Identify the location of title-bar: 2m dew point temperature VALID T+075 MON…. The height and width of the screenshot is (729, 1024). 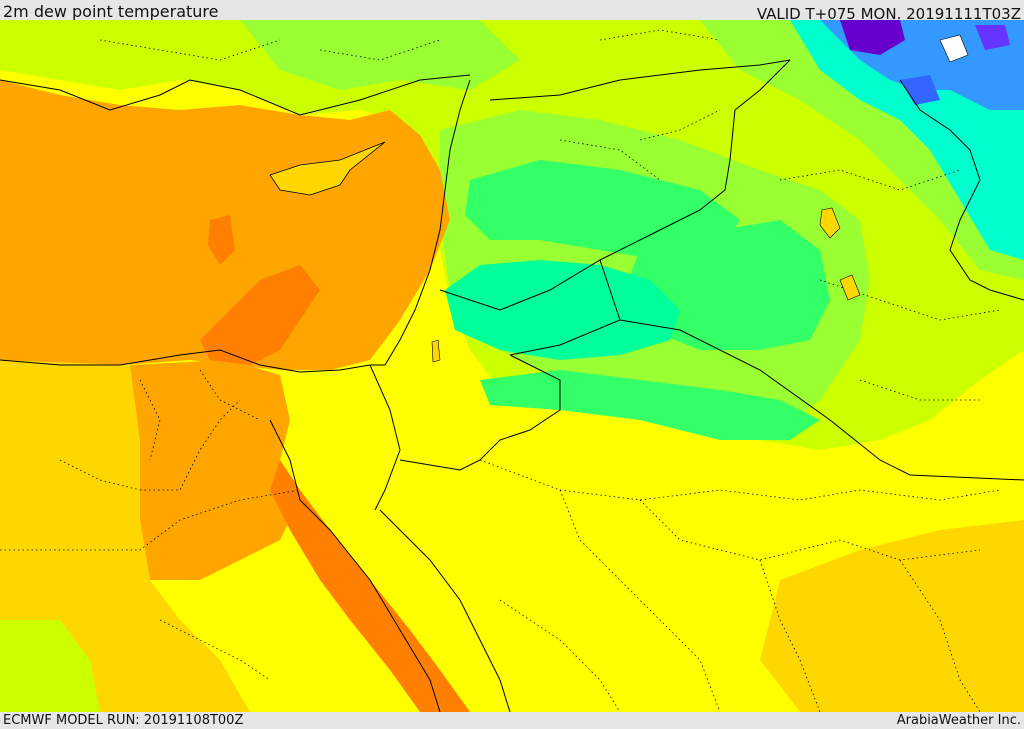
(512, 11).